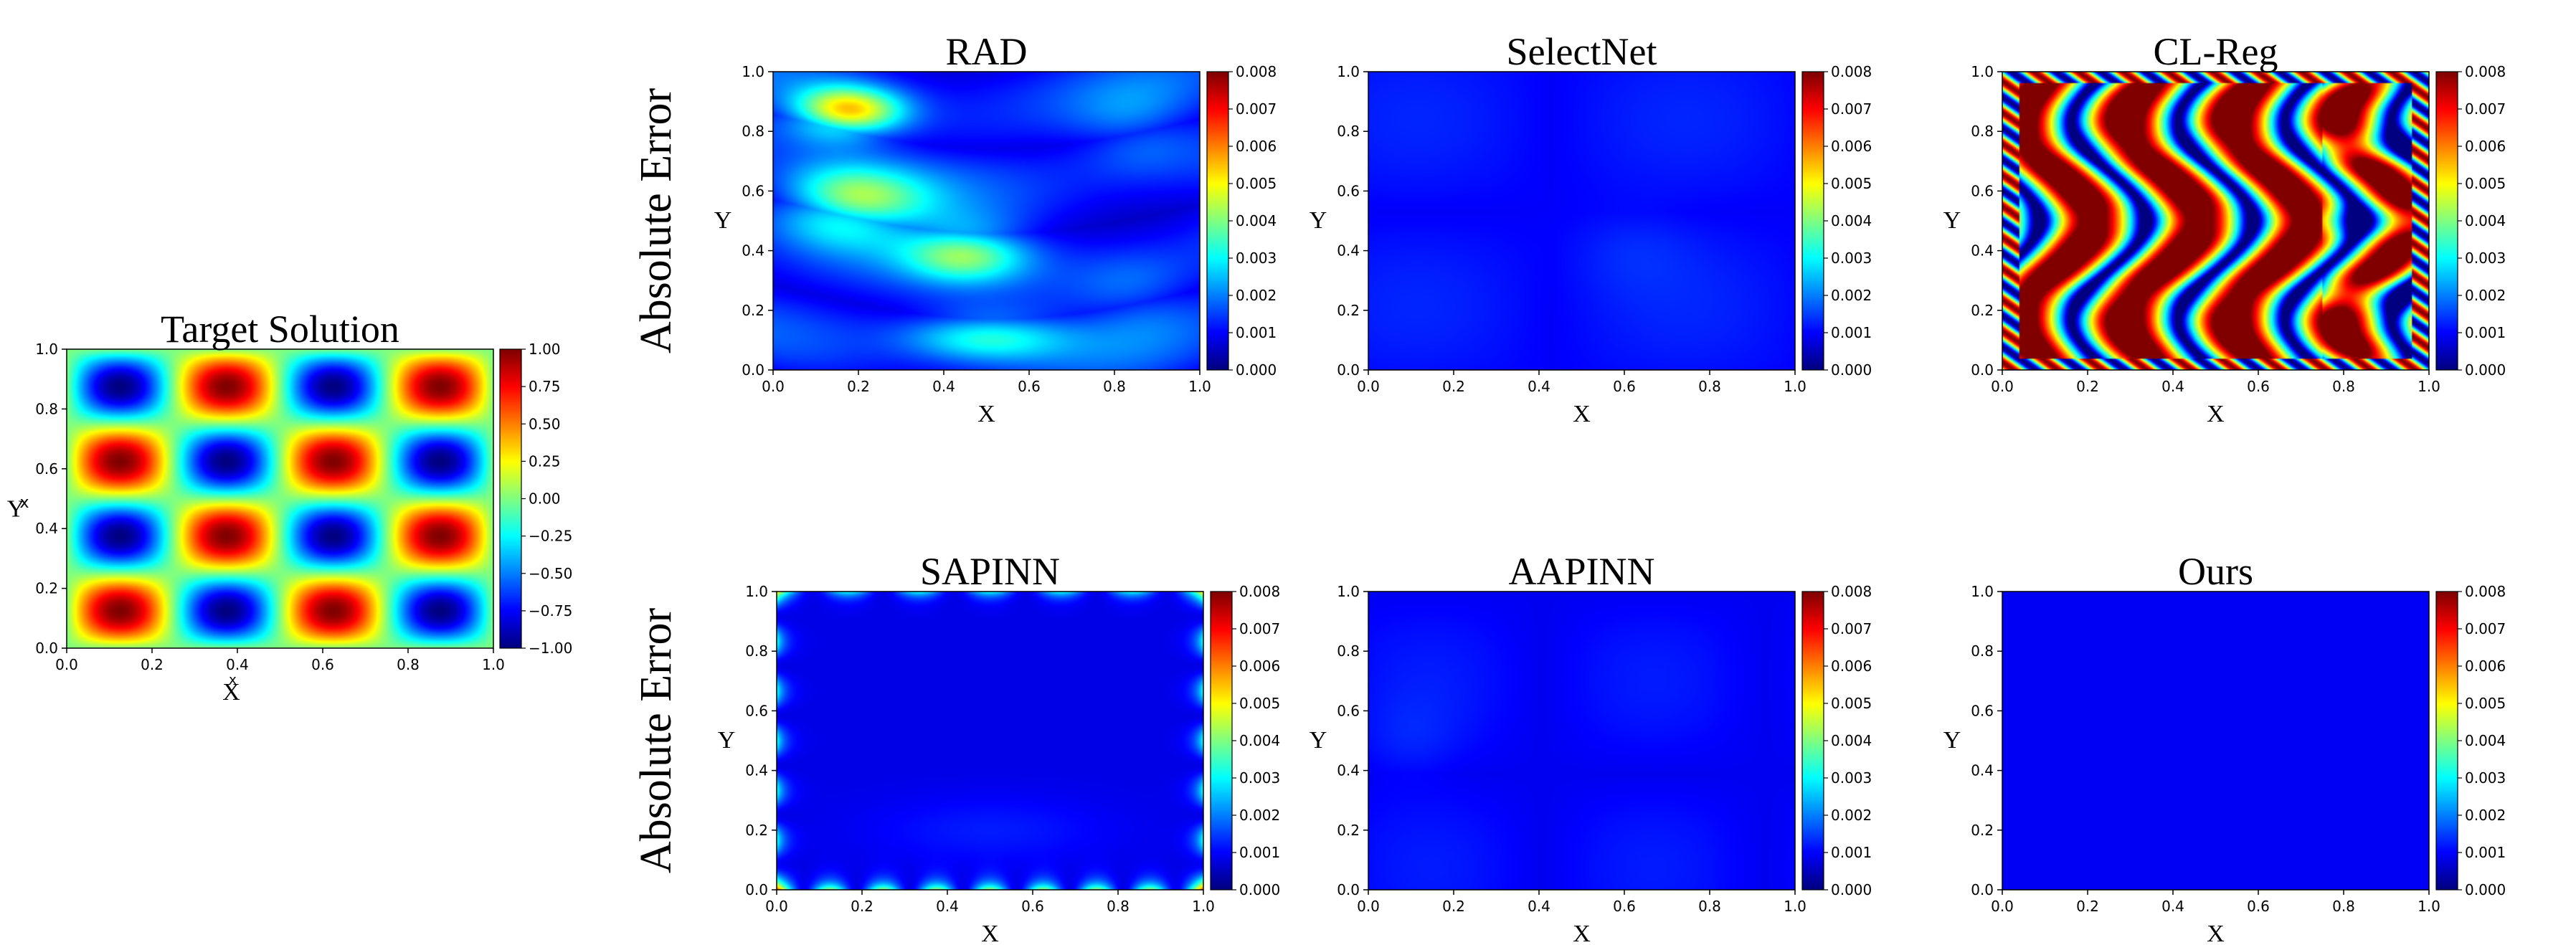 The height and width of the screenshot is (945, 2576). Describe the element at coordinates (2215, 571) in the screenshot. I see `panel-title: Ours` at that location.